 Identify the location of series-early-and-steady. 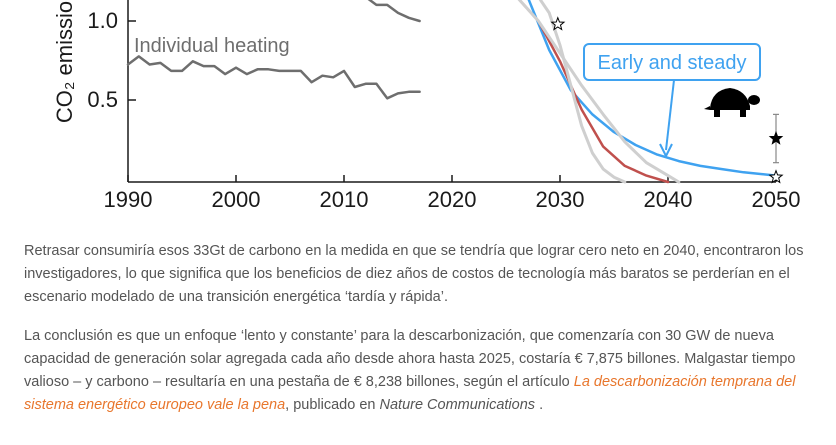
(652, 88).